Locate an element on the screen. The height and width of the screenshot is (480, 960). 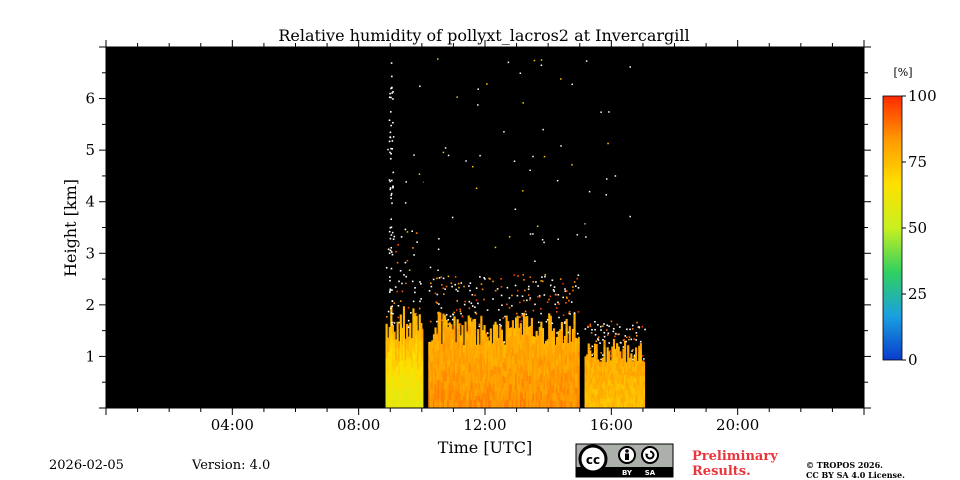
preliminary-line-1: Preliminary is located at coordinates (735, 456).